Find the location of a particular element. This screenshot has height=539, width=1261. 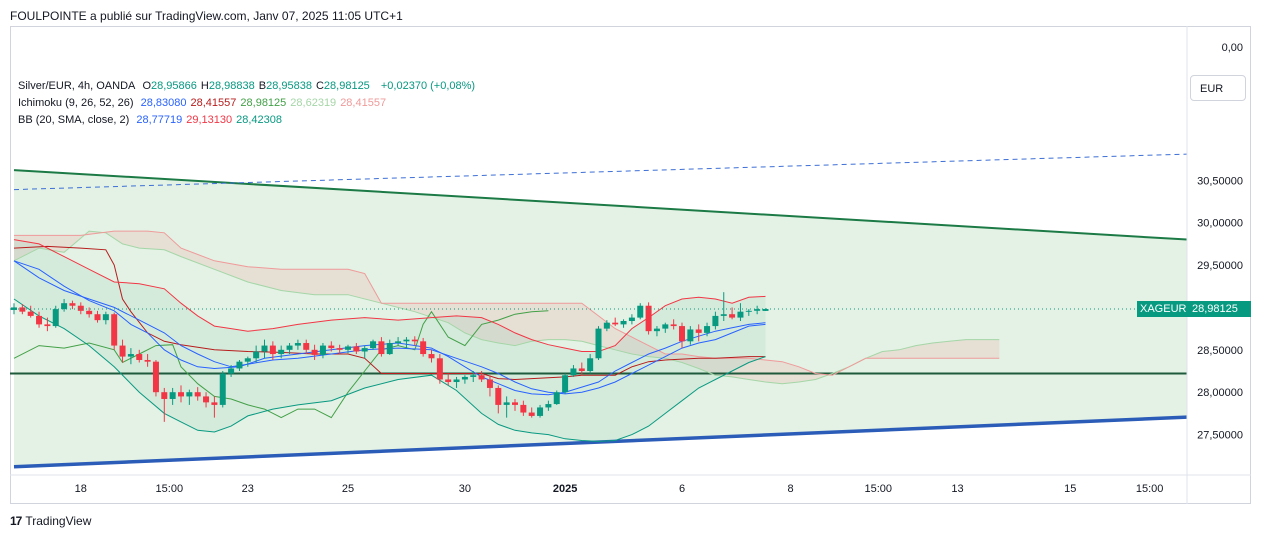

bb-label: BB (20, SMA, close, 2) is located at coordinates (74, 120).